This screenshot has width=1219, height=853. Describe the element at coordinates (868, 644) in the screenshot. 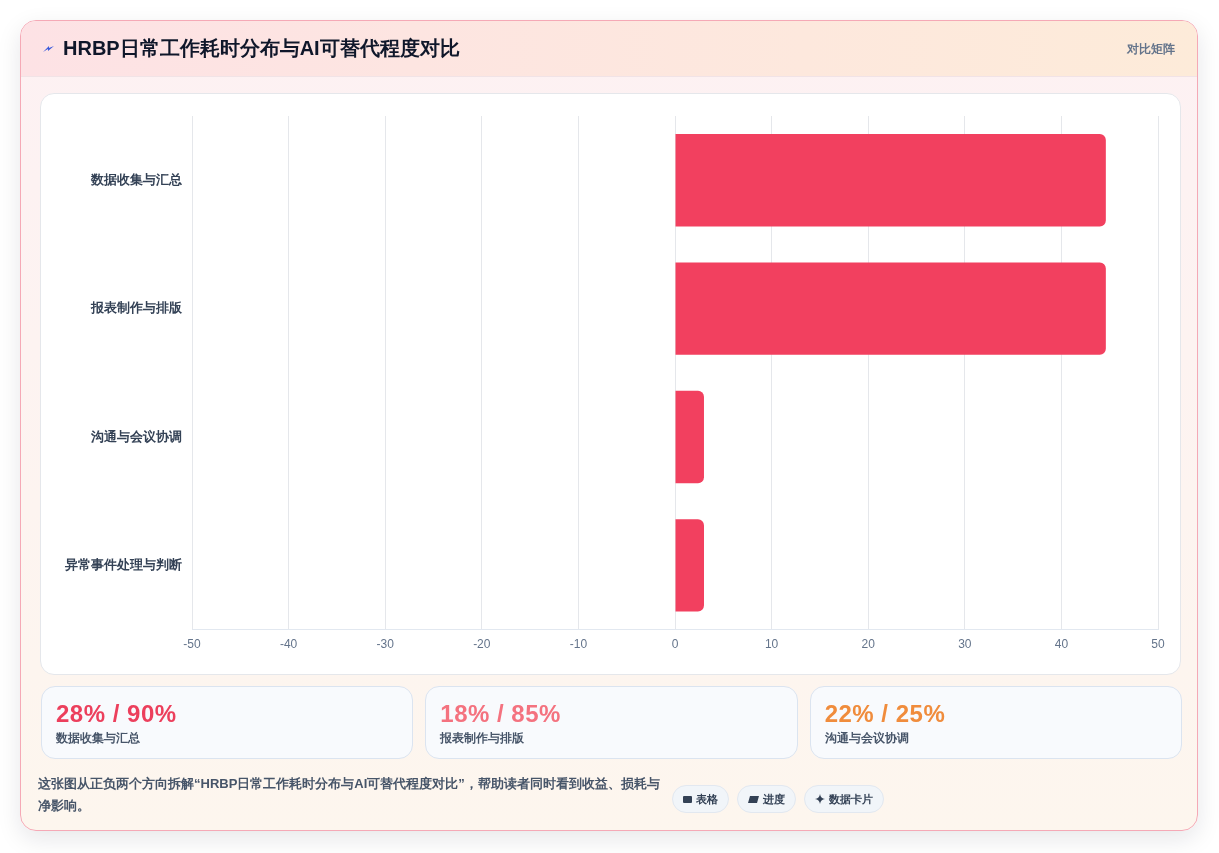

I see `x-tick-label: 20` at that location.